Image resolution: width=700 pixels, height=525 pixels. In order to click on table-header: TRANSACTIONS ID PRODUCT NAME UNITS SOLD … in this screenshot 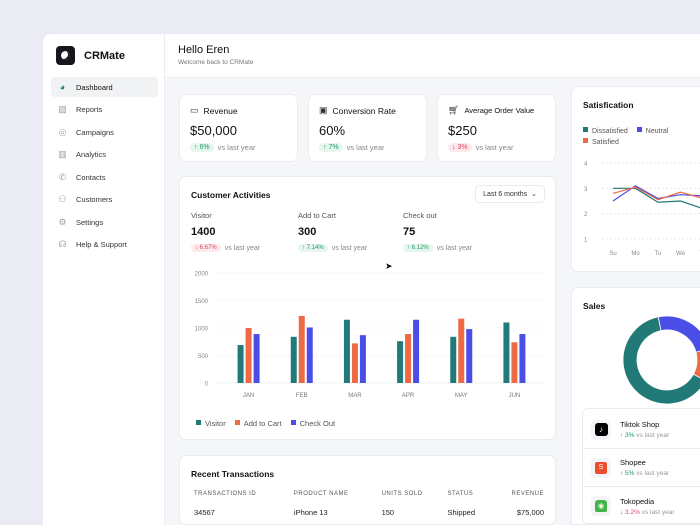, I will do `click(369, 494)`.